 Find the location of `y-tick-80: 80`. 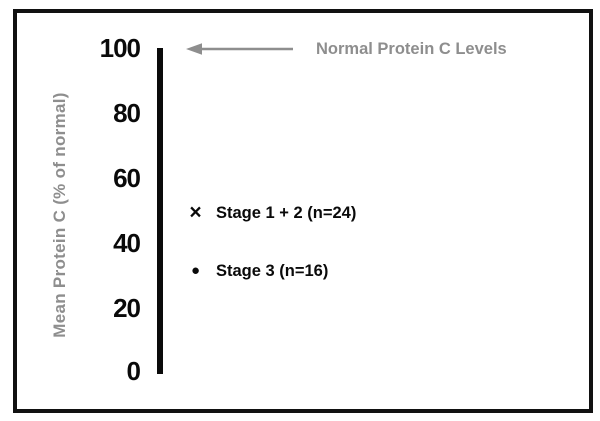

y-tick-80: 80 is located at coordinates (127, 113).